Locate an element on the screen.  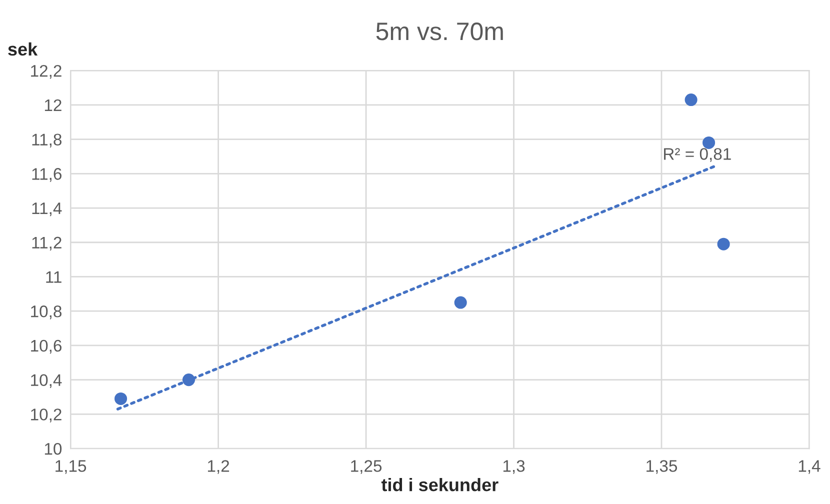
x-tick-label: 1,3 is located at coordinates (514, 467).